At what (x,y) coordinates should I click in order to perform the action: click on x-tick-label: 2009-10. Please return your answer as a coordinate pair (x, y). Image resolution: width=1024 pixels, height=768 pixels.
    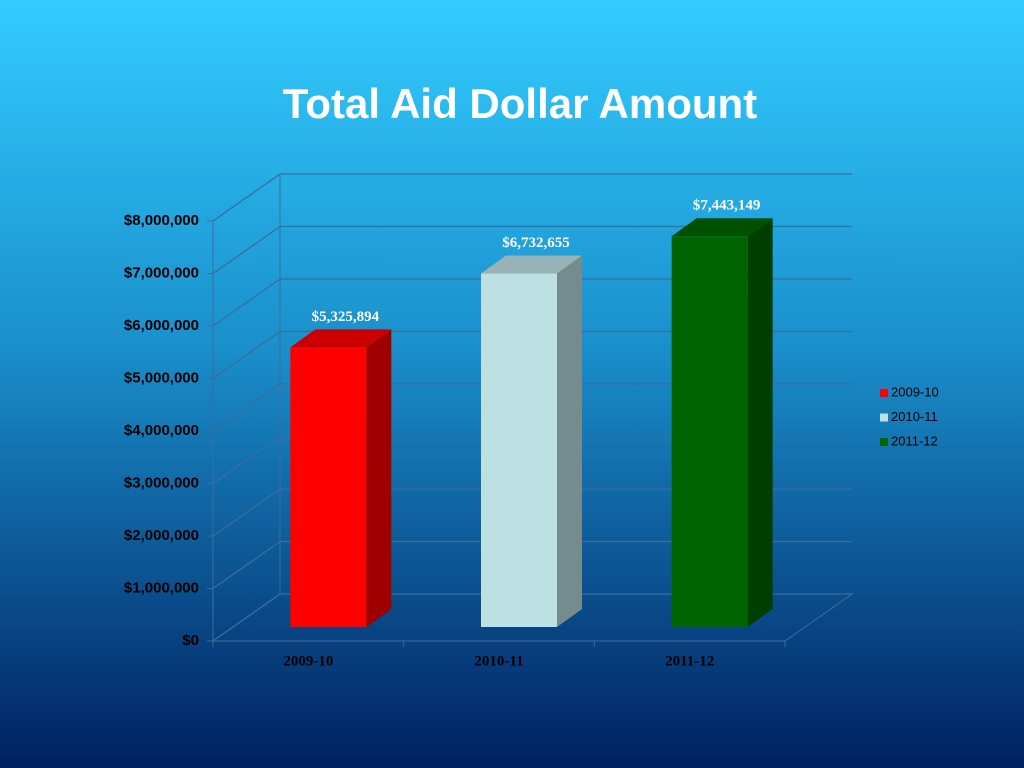
    Looking at the image, I should click on (308, 661).